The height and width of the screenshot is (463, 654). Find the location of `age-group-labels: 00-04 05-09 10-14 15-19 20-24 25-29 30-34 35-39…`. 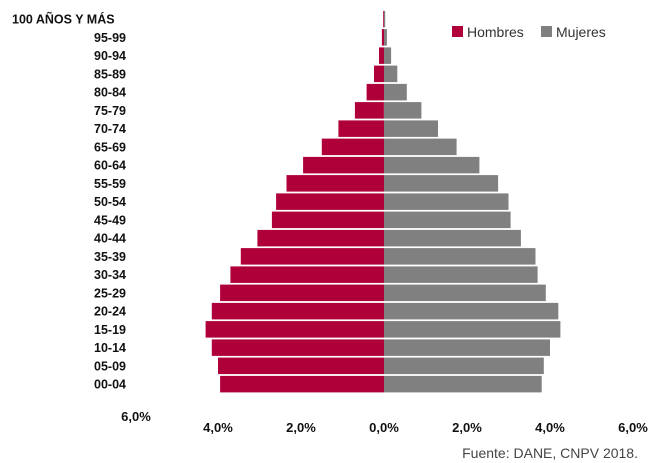

age-group-labels: 00-04 05-09 10-14 15-19 20-24 25-29 30-34 35-39… is located at coordinates (69, 202).